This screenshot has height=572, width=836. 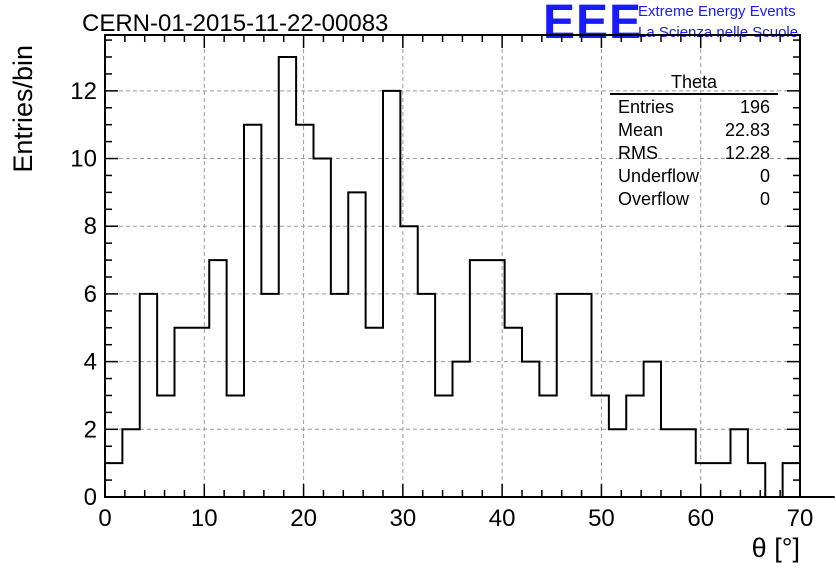 What do you see at coordinates (694, 83) in the screenshot?
I see `stats-title: Theta` at bounding box center [694, 83].